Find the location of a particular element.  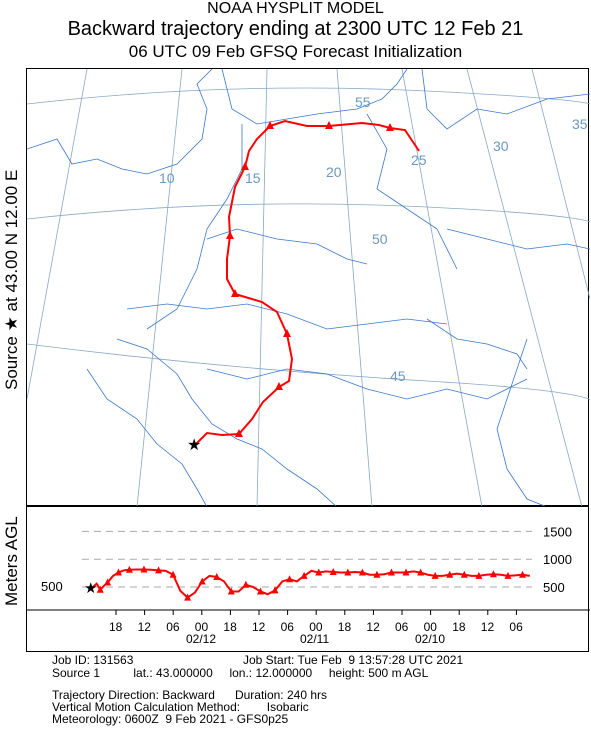

border-romania is located at coordinates (477, 344).